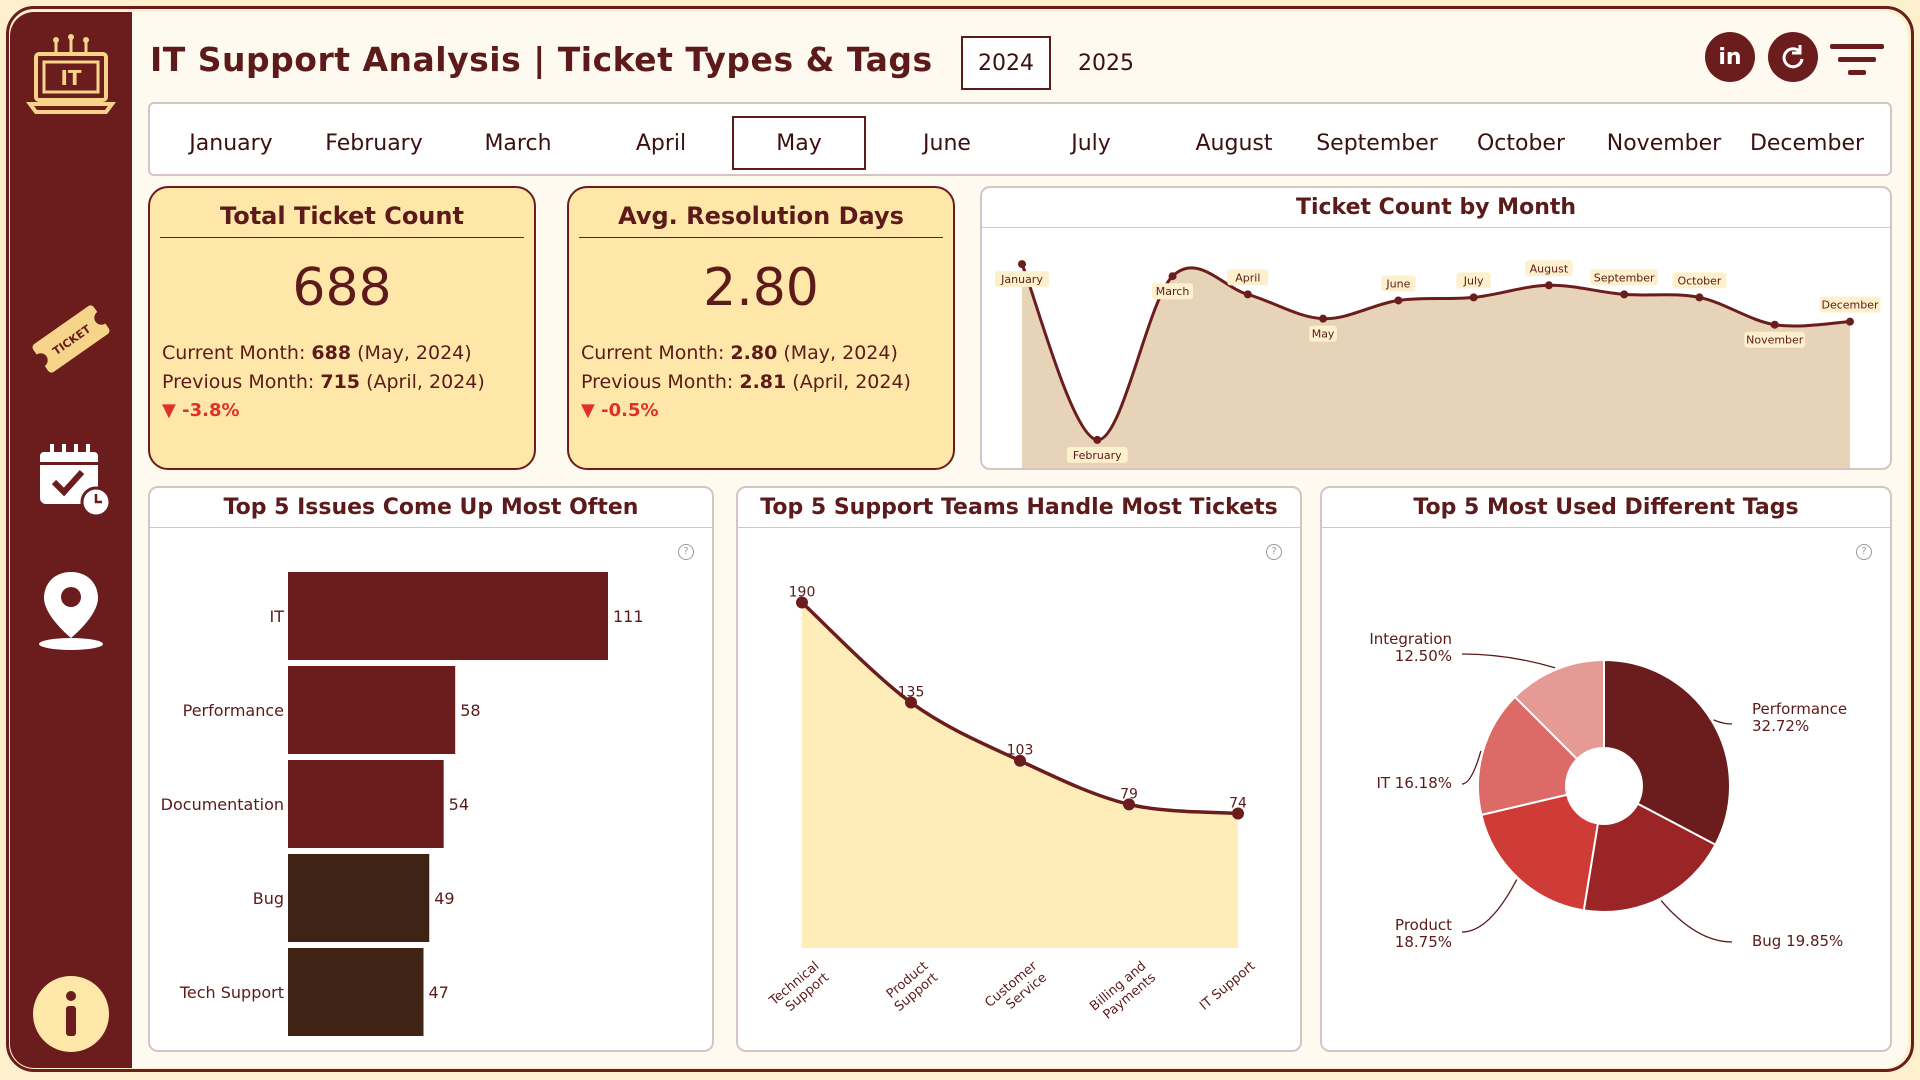  Describe the element at coordinates (1106, 63) in the screenshot. I see `year-button-2025: 2025` at that location.